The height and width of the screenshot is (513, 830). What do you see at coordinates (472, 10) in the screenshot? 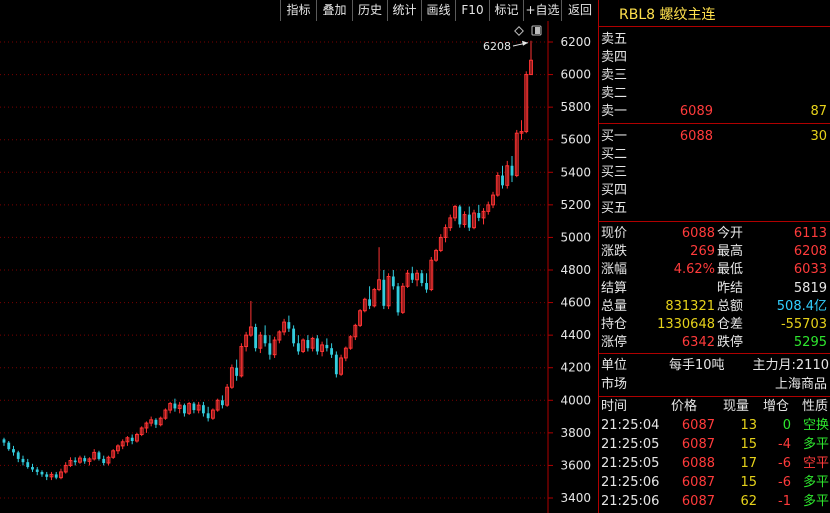
I see `f10-button: F10` at bounding box center [472, 10].